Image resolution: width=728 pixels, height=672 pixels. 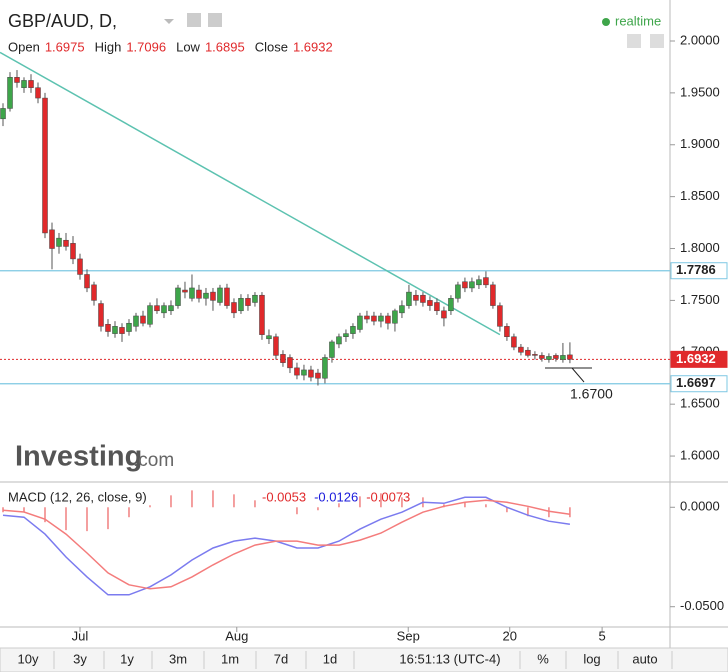 I want to click on y-tick-label: 1.6500, so click(x=700, y=403).